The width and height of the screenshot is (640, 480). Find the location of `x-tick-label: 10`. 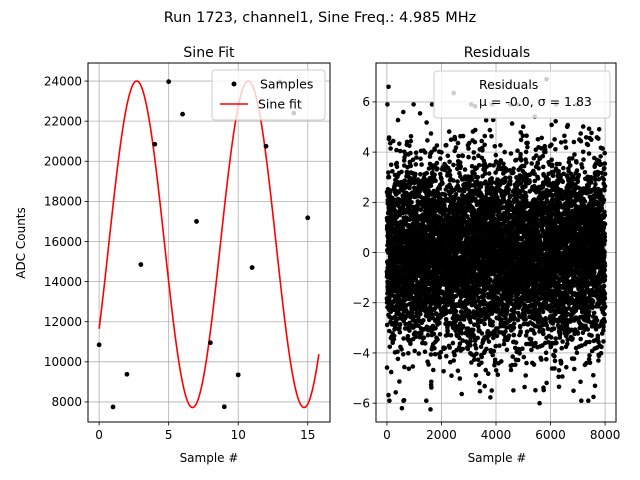

x-tick-label: 10 is located at coordinates (238, 435).